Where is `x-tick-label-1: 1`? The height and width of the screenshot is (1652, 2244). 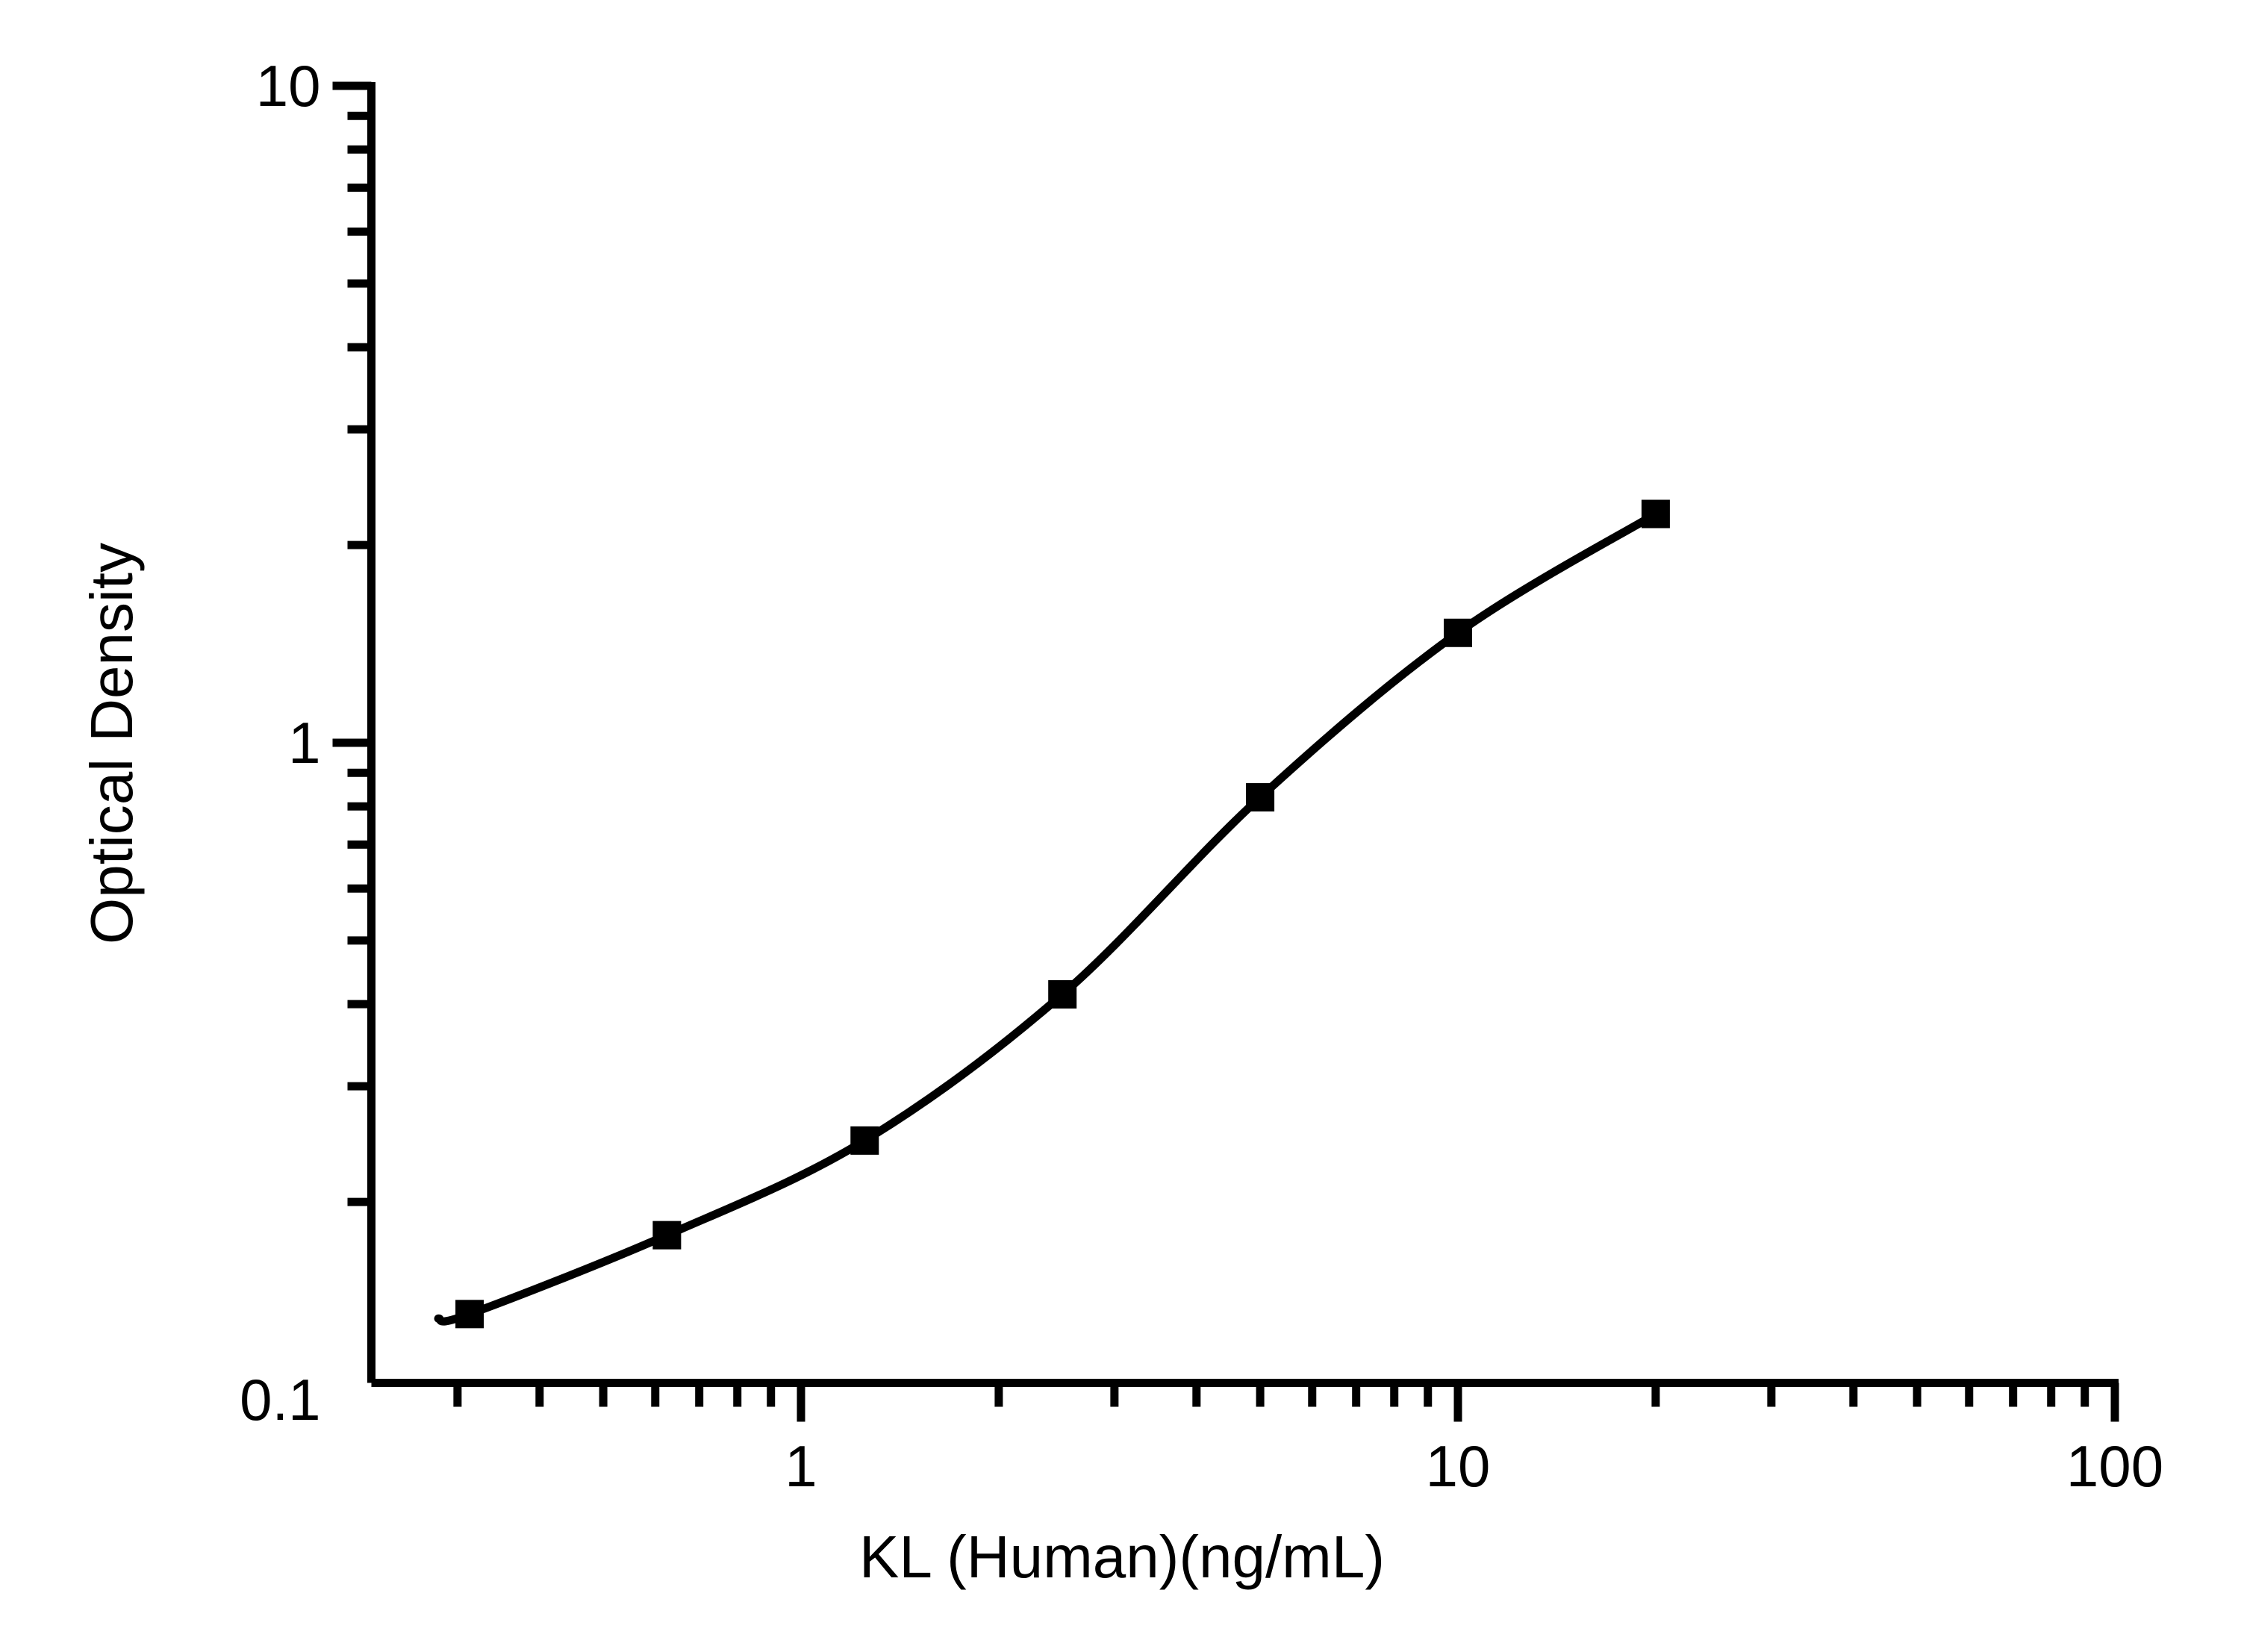
x-tick-label-1: 1 is located at coordinates (801, 1466).